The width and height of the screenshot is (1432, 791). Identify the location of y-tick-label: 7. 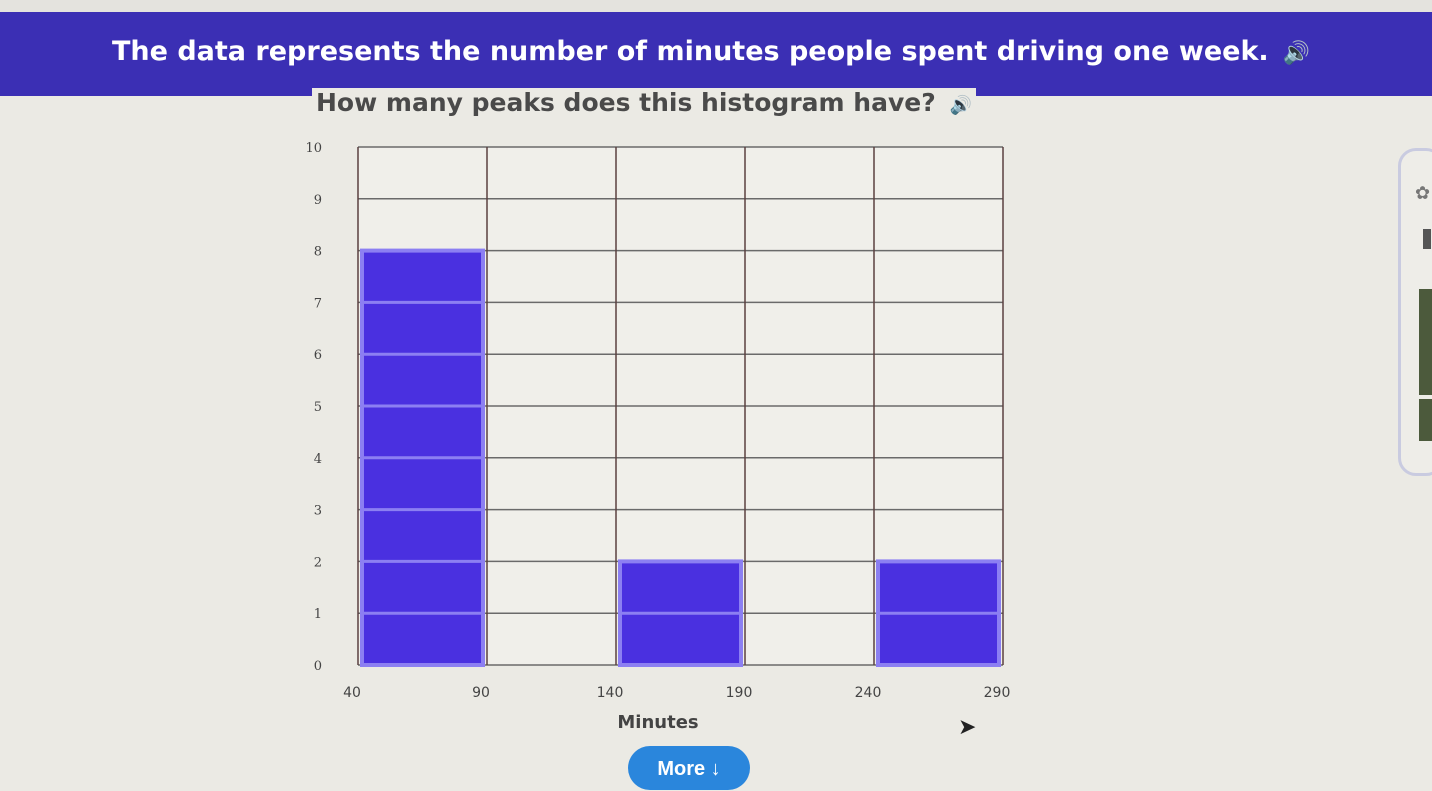
(318, 303).